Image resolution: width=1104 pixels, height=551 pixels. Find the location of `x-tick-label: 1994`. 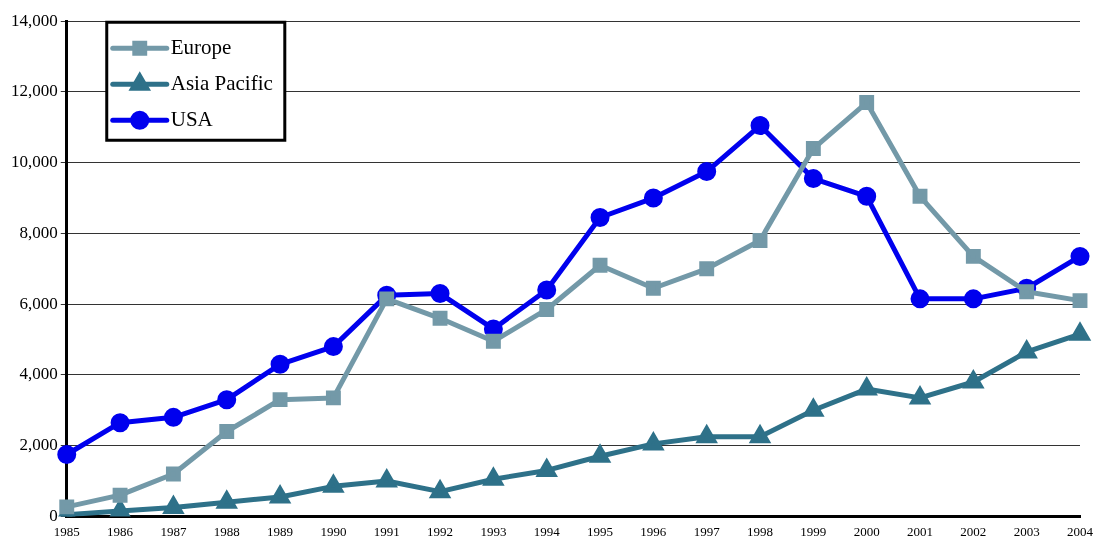

x-tick-label: 1994 is located at coordinates (547, 531).